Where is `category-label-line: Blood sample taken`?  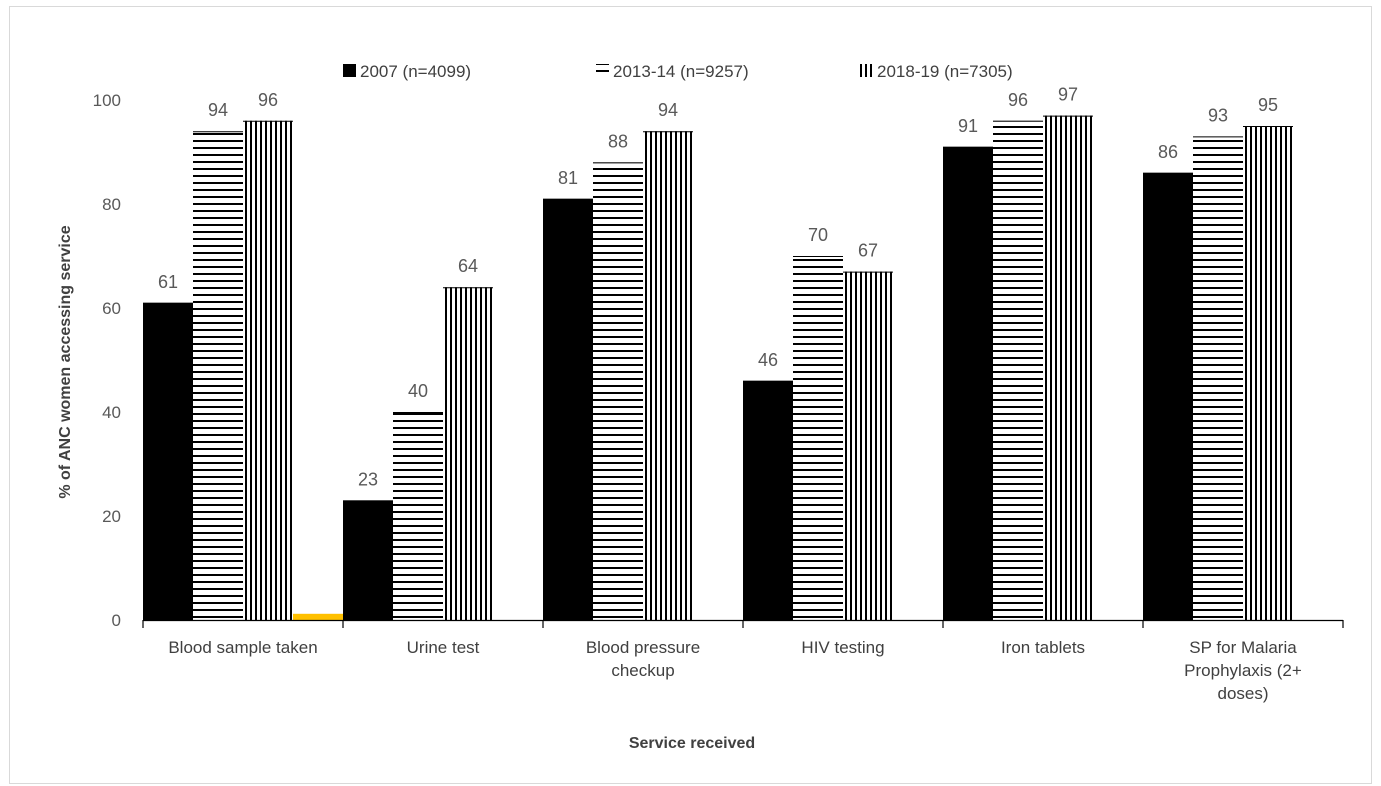
category-label-line: Blood sample taken is located at coordinates (242, 647).